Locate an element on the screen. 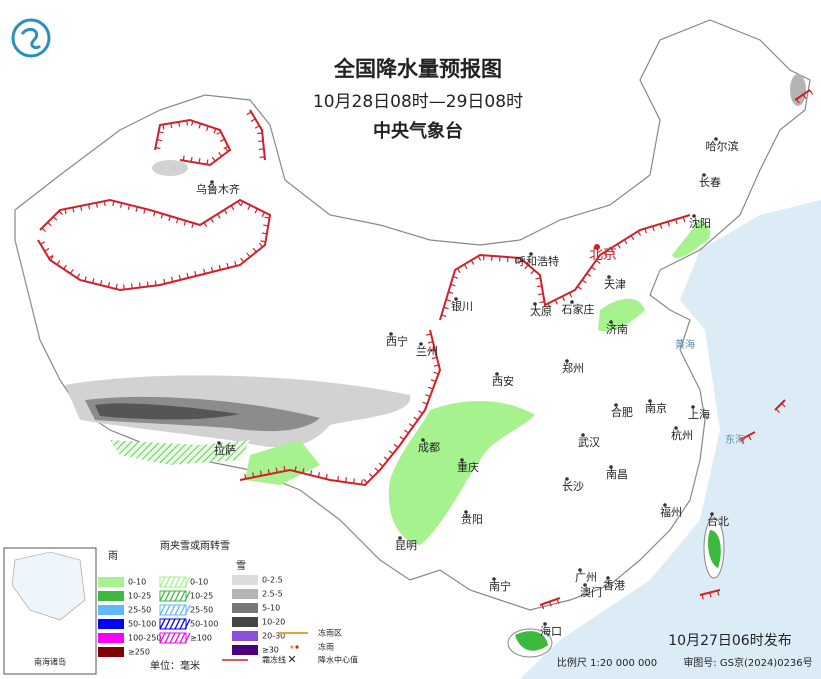 Image resolution: width=821 pixels, height=679 pixels. legend-label: 20-30 is located at coordinates (273, 636).